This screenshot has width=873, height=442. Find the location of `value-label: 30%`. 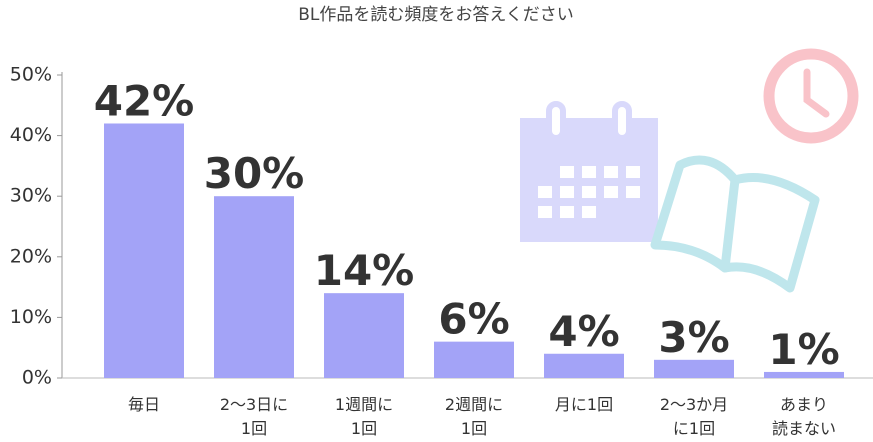

value-label: 30% is located at coordinates (254, 173).